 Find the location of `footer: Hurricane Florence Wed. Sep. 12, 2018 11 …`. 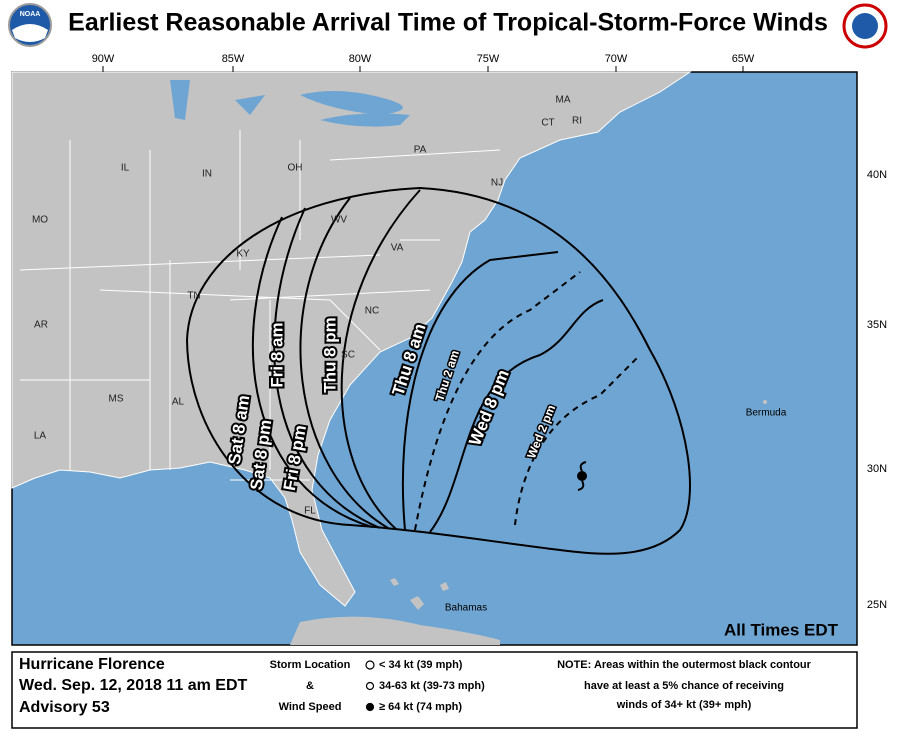

footer: Hurricane Florence Wed. Sep. 12, 2018 11 … is located at coordinates (415, 686).